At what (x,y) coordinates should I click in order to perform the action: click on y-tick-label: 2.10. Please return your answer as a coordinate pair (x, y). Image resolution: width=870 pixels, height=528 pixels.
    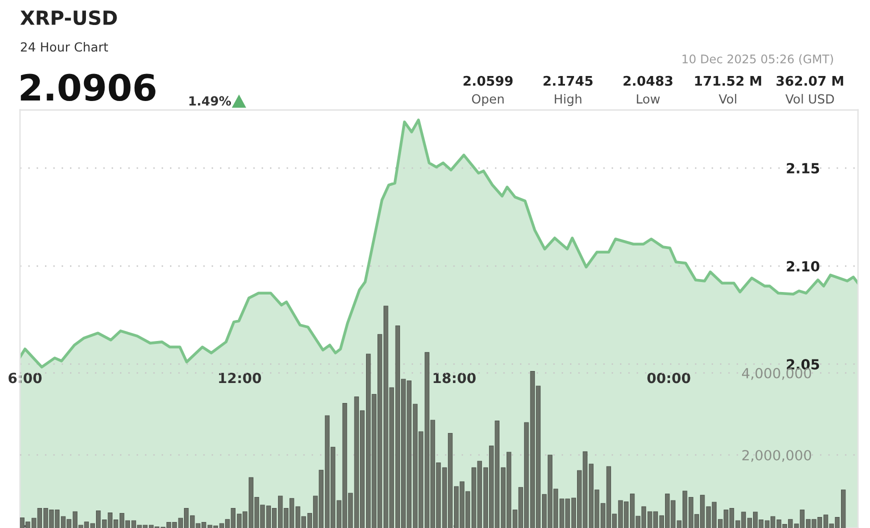
    Looking at the image, I should click on (803, 266).